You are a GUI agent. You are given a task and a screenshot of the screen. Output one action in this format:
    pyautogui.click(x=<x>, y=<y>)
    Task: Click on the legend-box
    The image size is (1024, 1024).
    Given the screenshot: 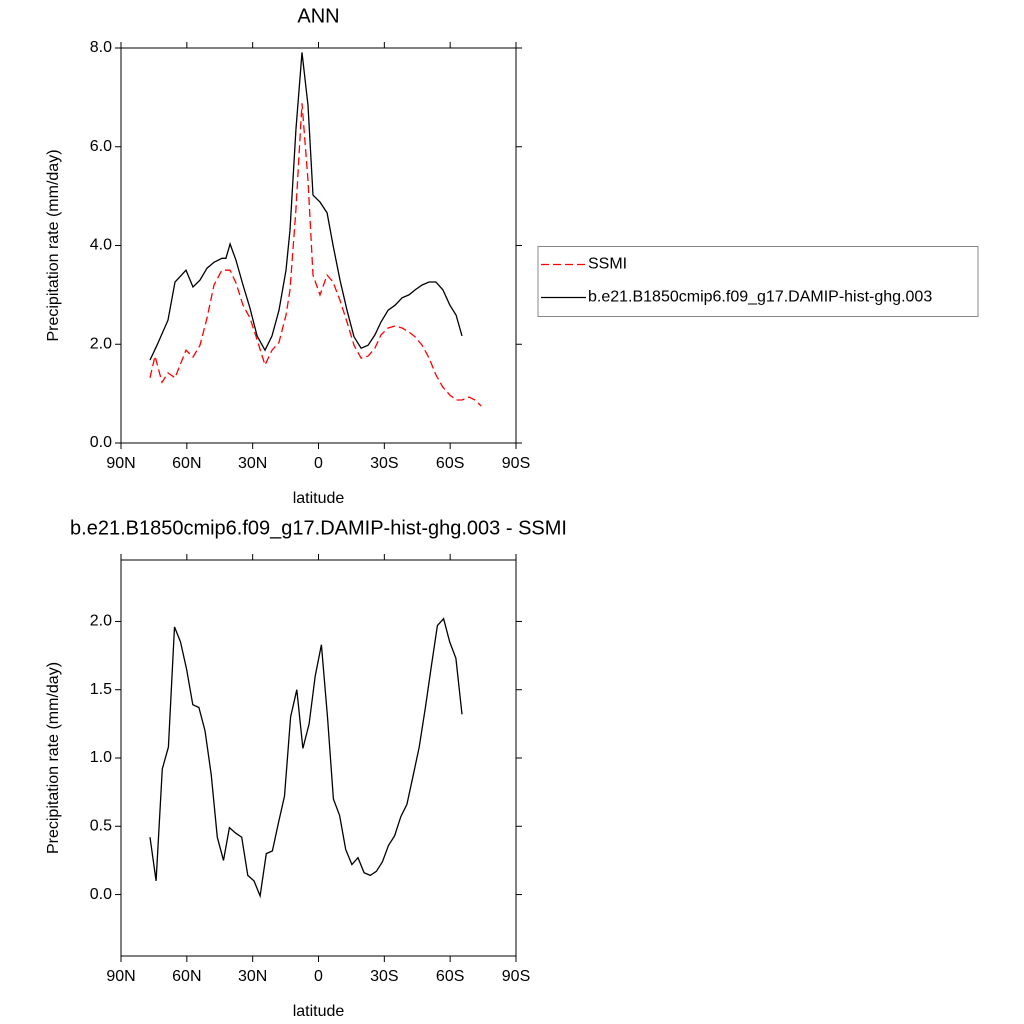 What is the action you would take?
    pyautogui.click(x=758, y=281)
    